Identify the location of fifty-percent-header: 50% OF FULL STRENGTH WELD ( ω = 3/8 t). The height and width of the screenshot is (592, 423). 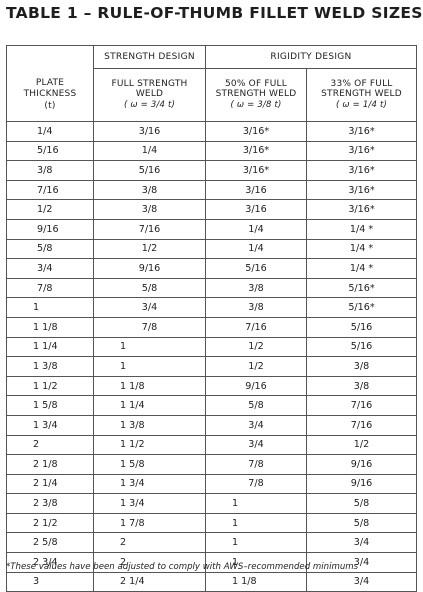
(256, 95).